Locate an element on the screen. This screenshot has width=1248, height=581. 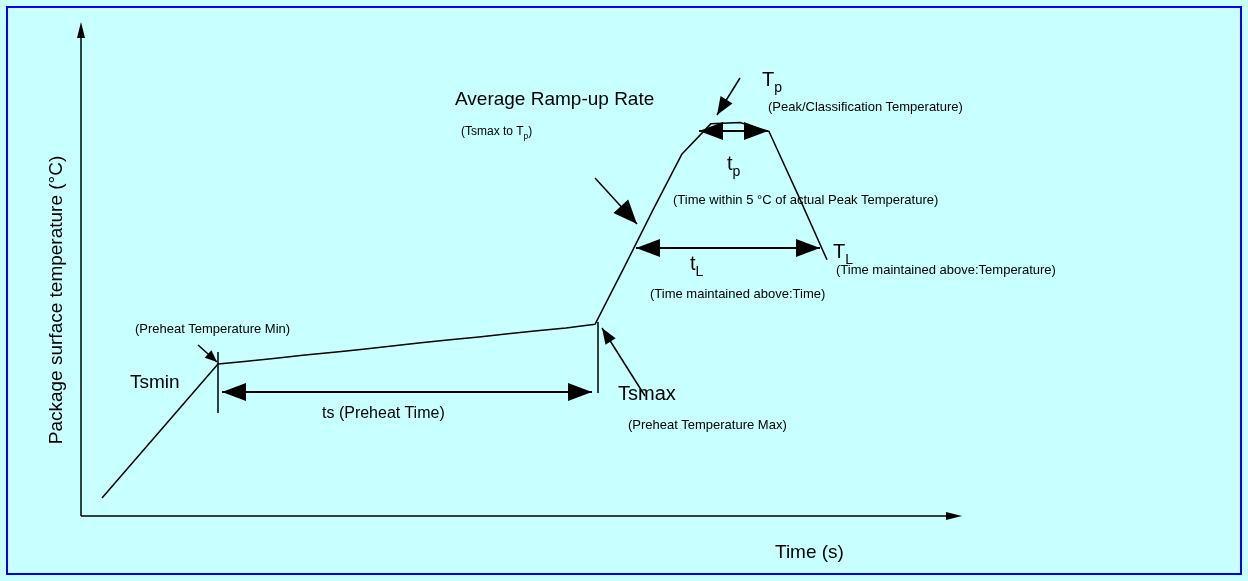
text: T$_{p}$ is located at coordinates (772, 82).